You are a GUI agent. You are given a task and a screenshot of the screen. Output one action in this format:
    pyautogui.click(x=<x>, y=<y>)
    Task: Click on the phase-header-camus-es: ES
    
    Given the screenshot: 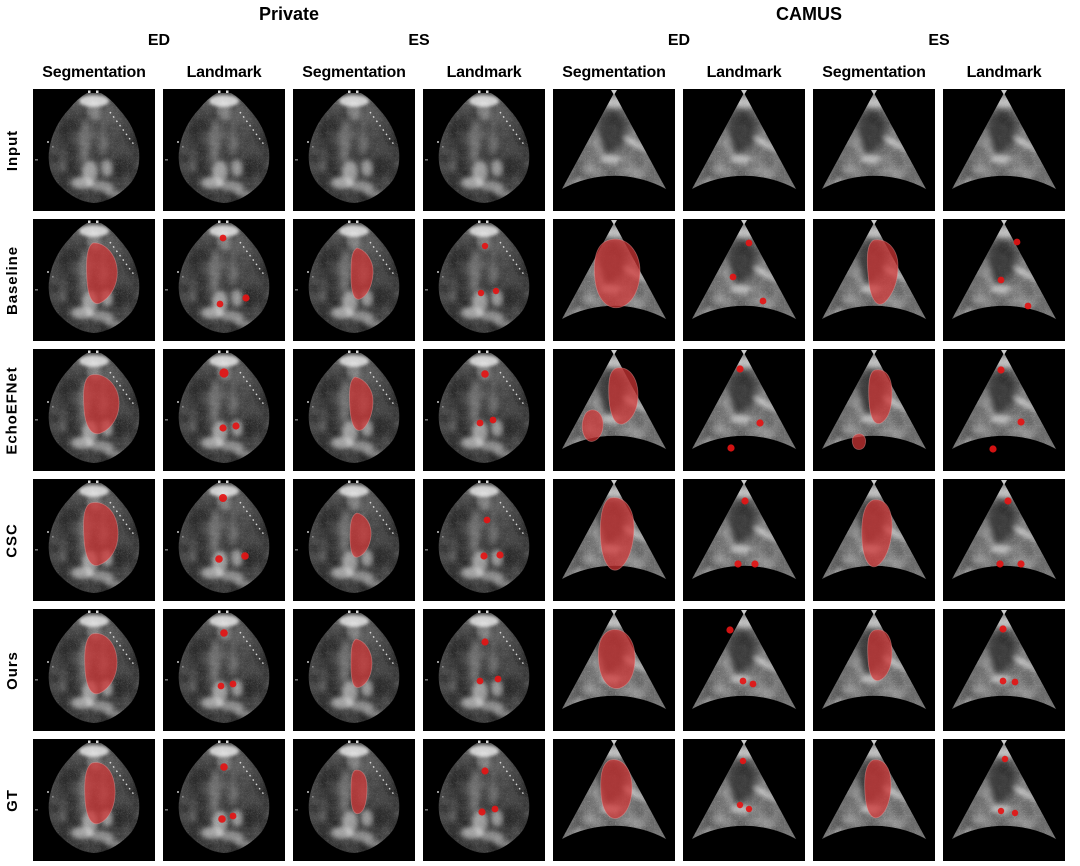 What is the action you would take?
    pyautogui.click(x=939, y=40)
    